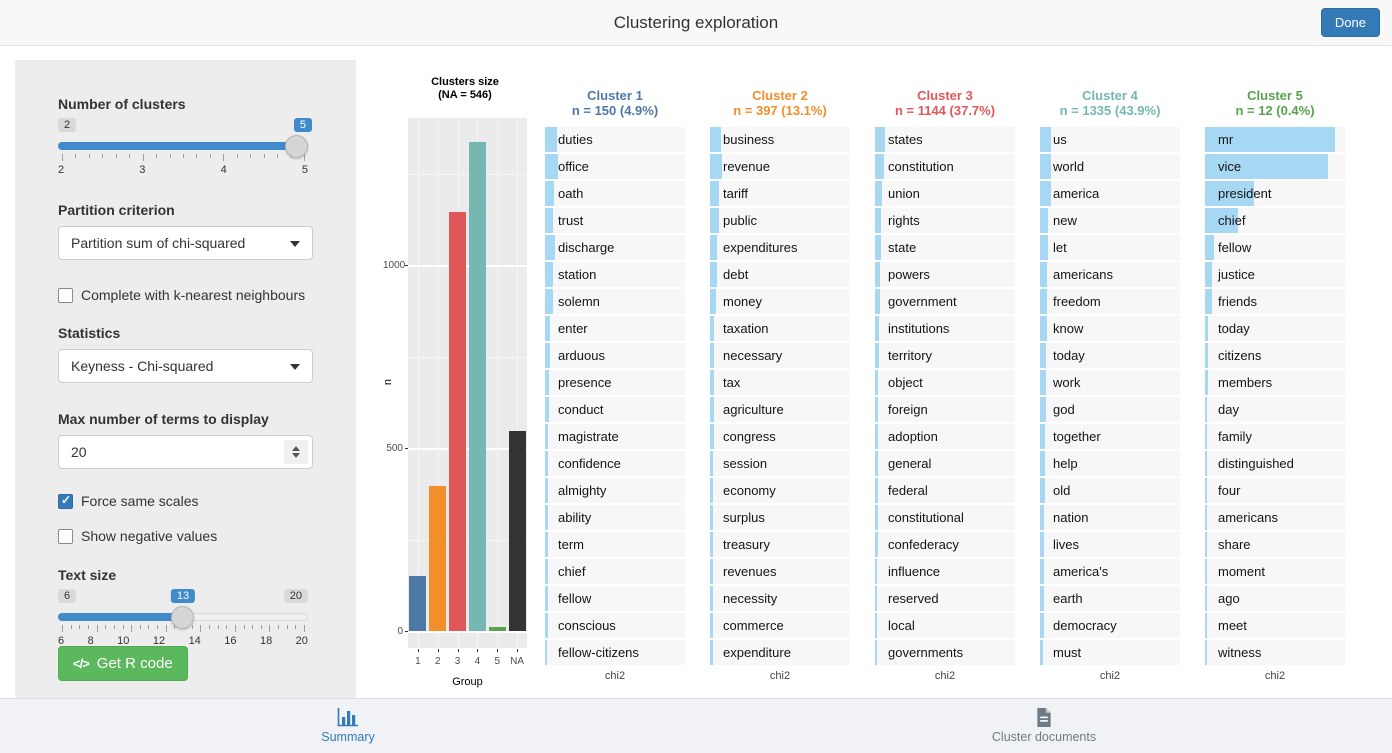 Image resolution: width=1392 pixels, height=753 pixels. I want to click on spinner-down-icon, so click(296, 455).